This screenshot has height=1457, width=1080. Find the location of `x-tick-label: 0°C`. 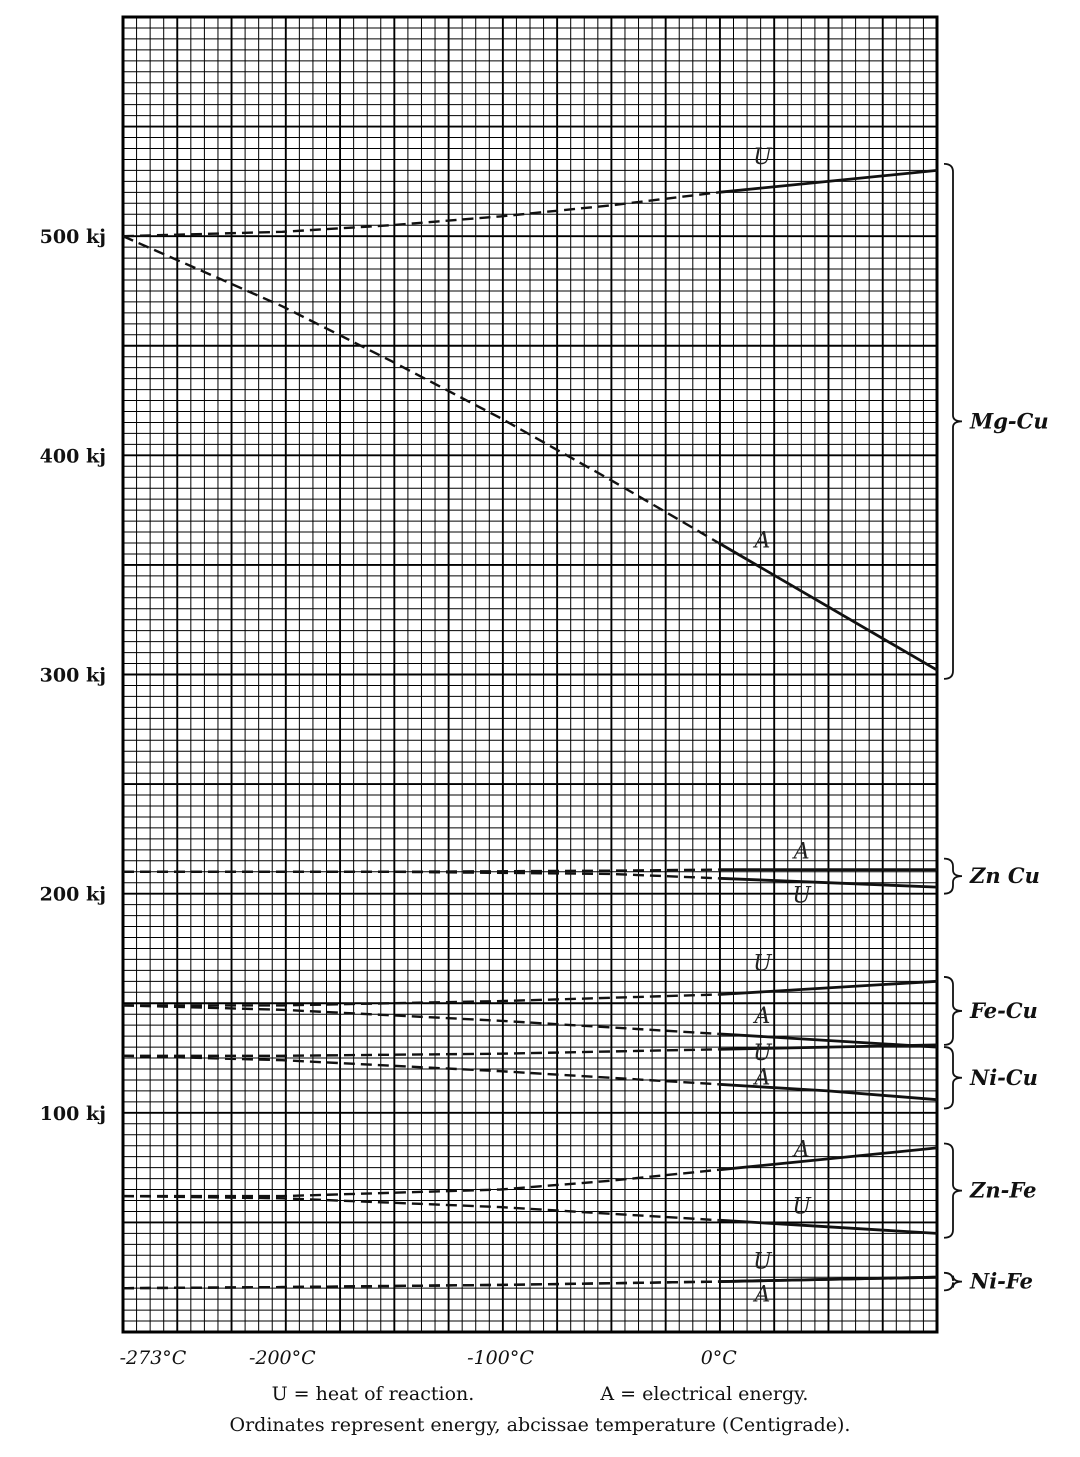

x-tick-label: 0°C is located at coordinates (719, 1358).